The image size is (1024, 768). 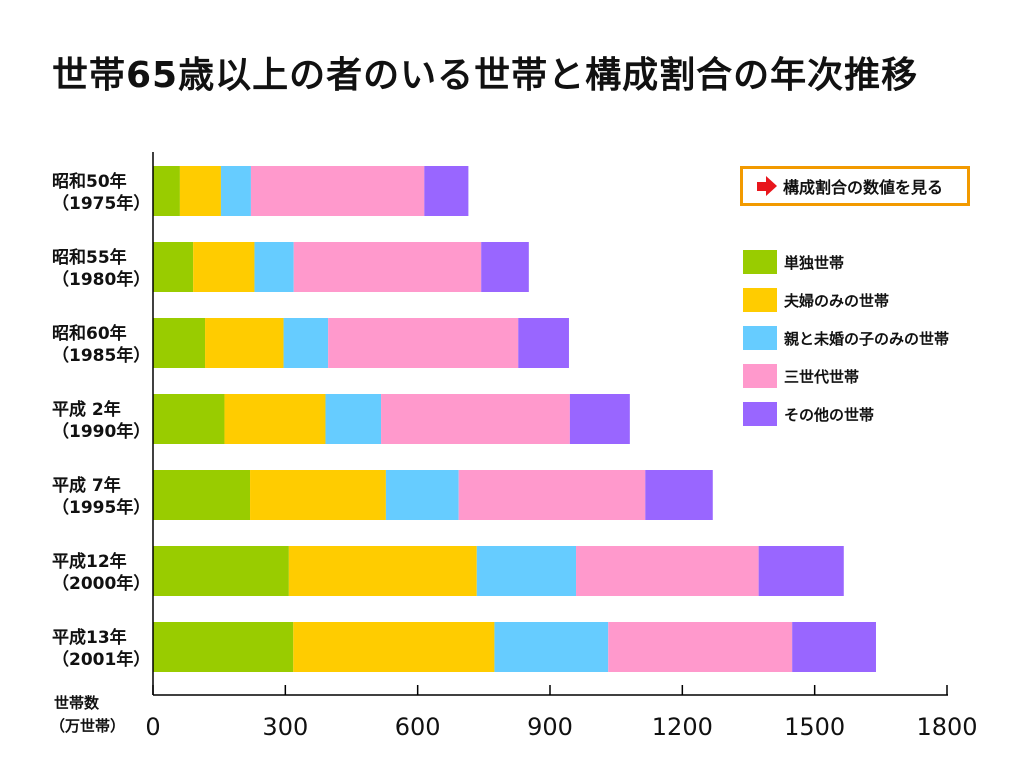 What do you see at coordinates (101, 583) in the screenshot?
I see `category-sublabel-5: （2000年）` at bounding box center [101, 583].